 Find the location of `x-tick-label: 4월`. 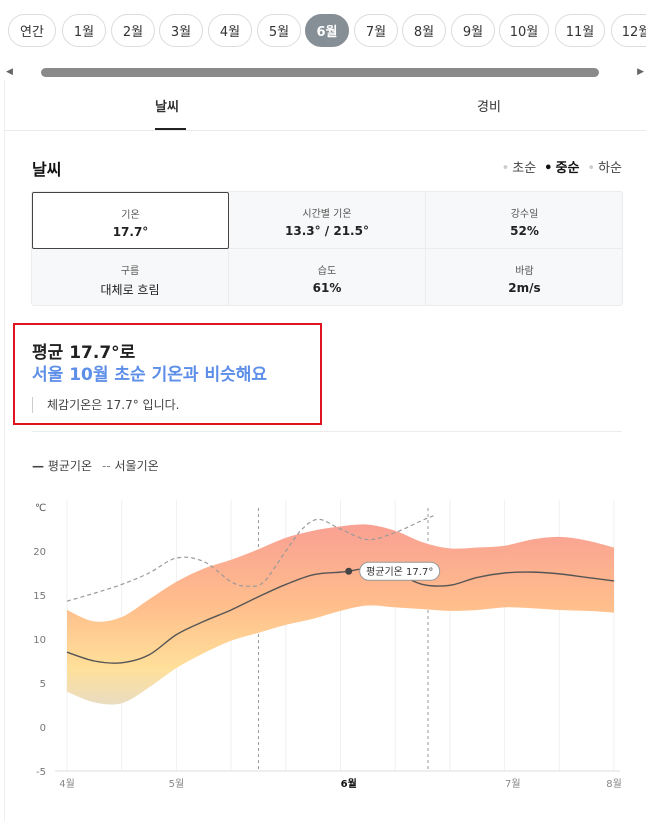

x-tick-label: 4월 is located at coordinates (67, 784).